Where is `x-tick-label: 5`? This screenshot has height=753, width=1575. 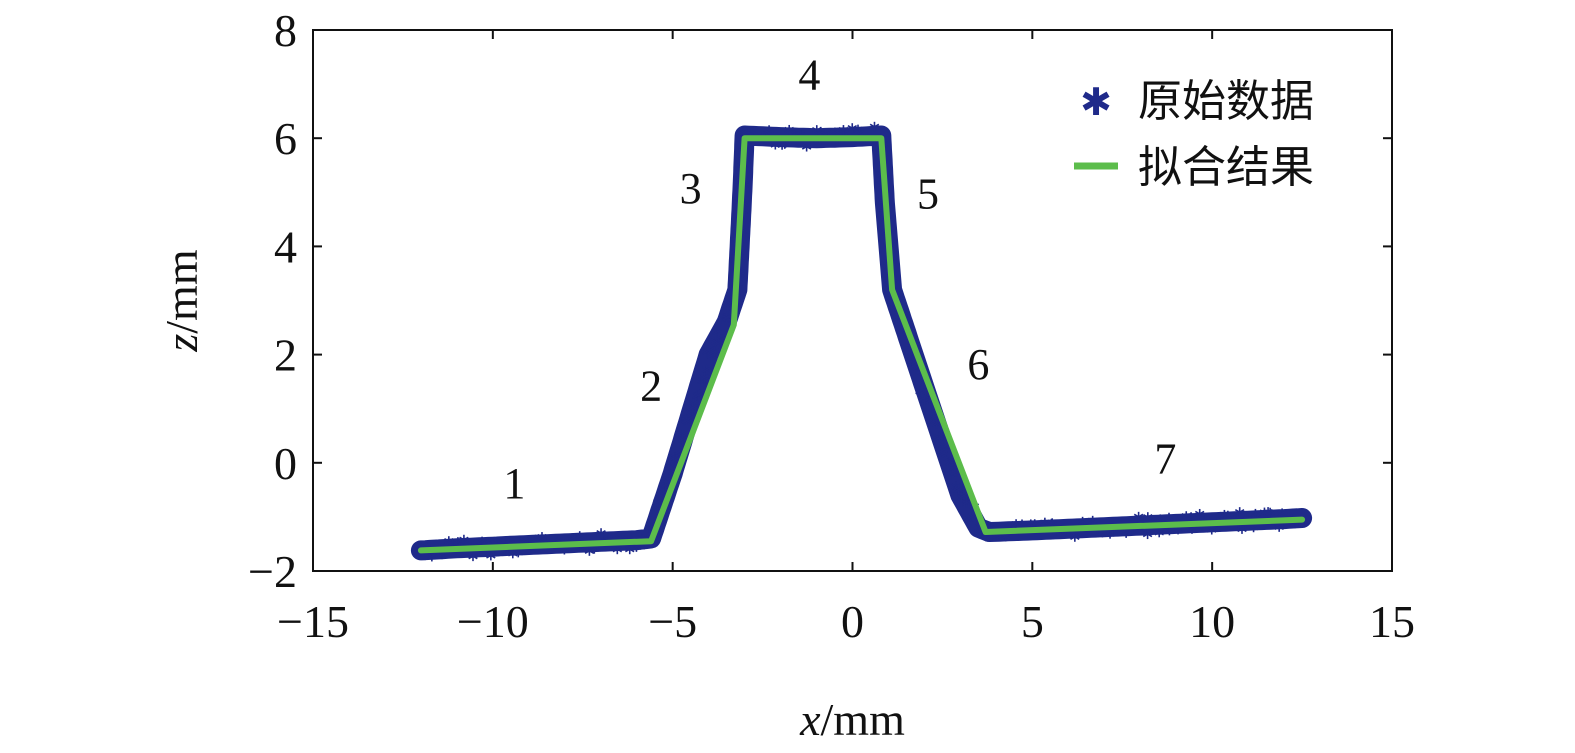
x-tick-label: 5 is located at coordinates (1032, 621).